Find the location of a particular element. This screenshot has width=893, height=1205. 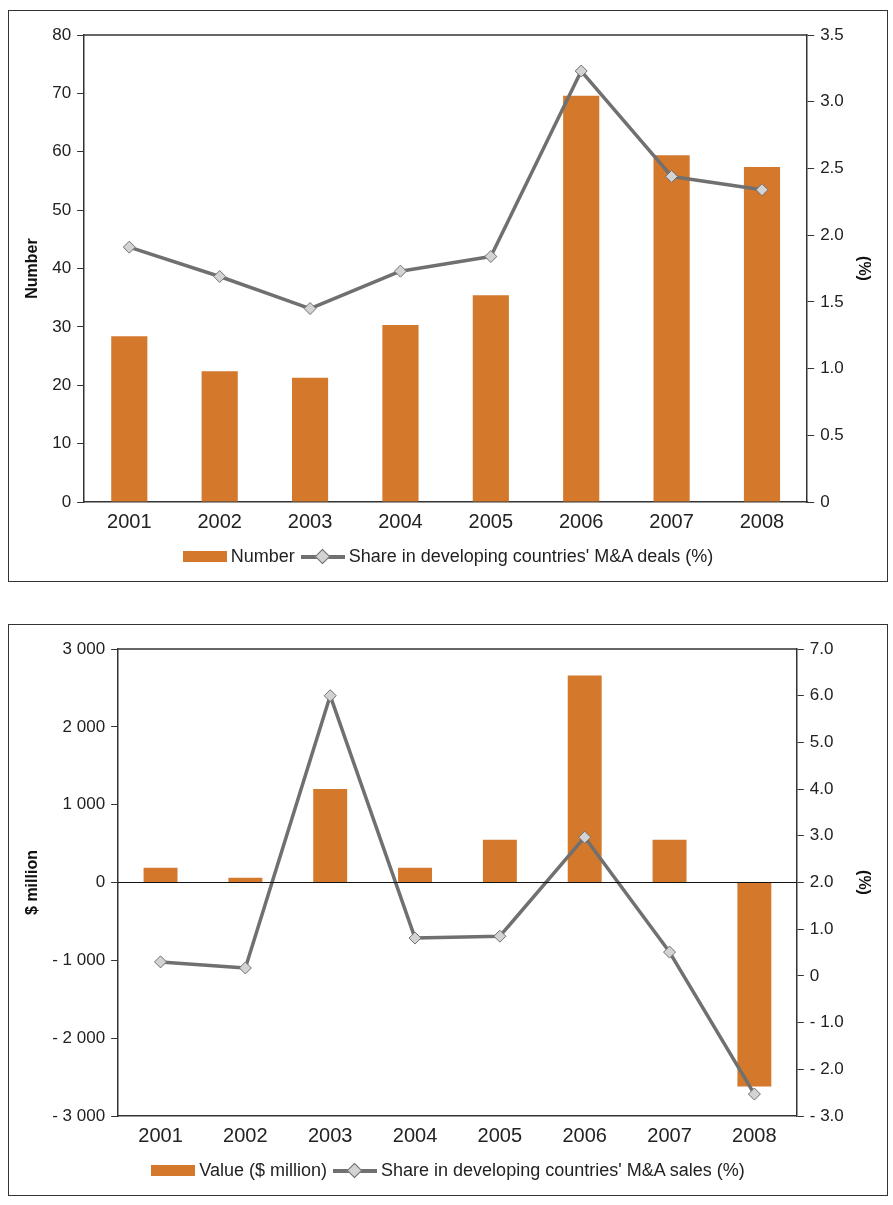

y2-tick-label: - 2.0 is located at coordinates (826, 1068).